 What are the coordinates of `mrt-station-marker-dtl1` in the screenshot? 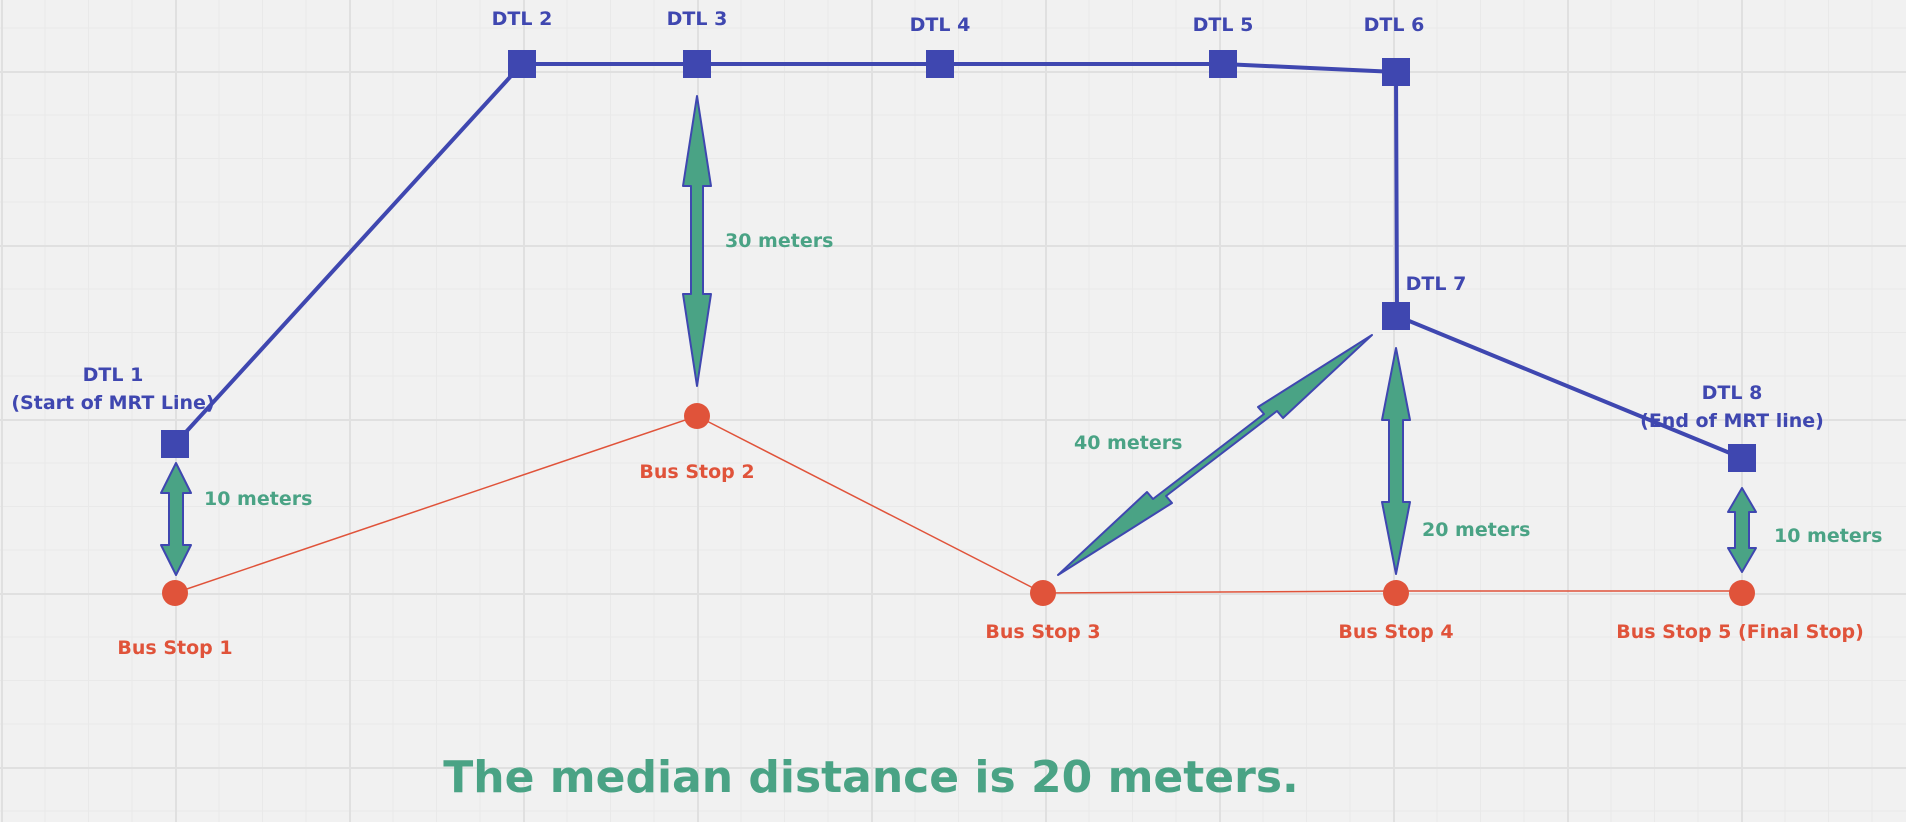 It's located at (175, 444).